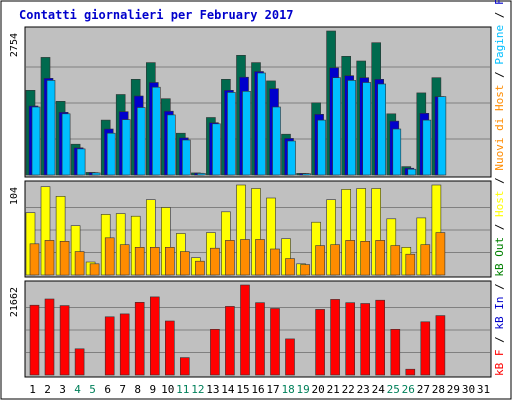 This screenshot has height=400, width=512. What do you see at coordinates (408, 389) in the screenshot?
I see `x-tick-label-day-26: 26` at bounding box center [408, 389].